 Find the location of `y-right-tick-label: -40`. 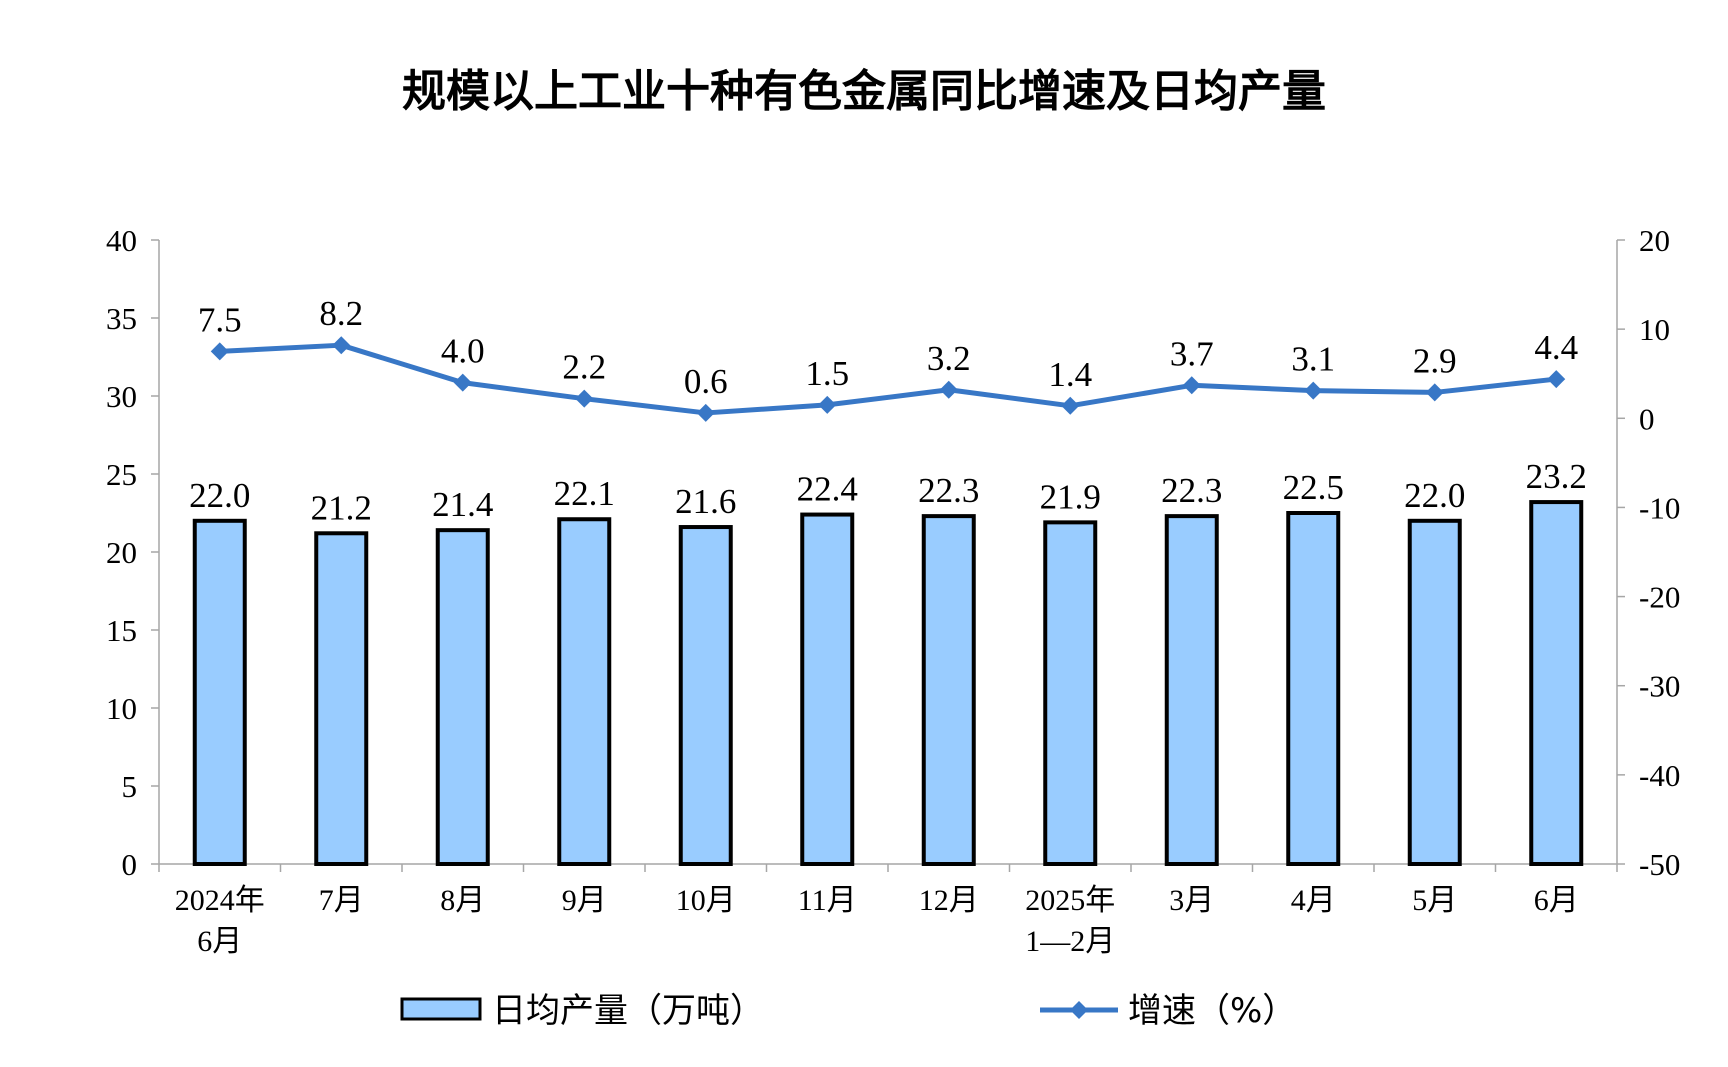

y-right-tick-label: -40 is located at coordinates (1659, 775).